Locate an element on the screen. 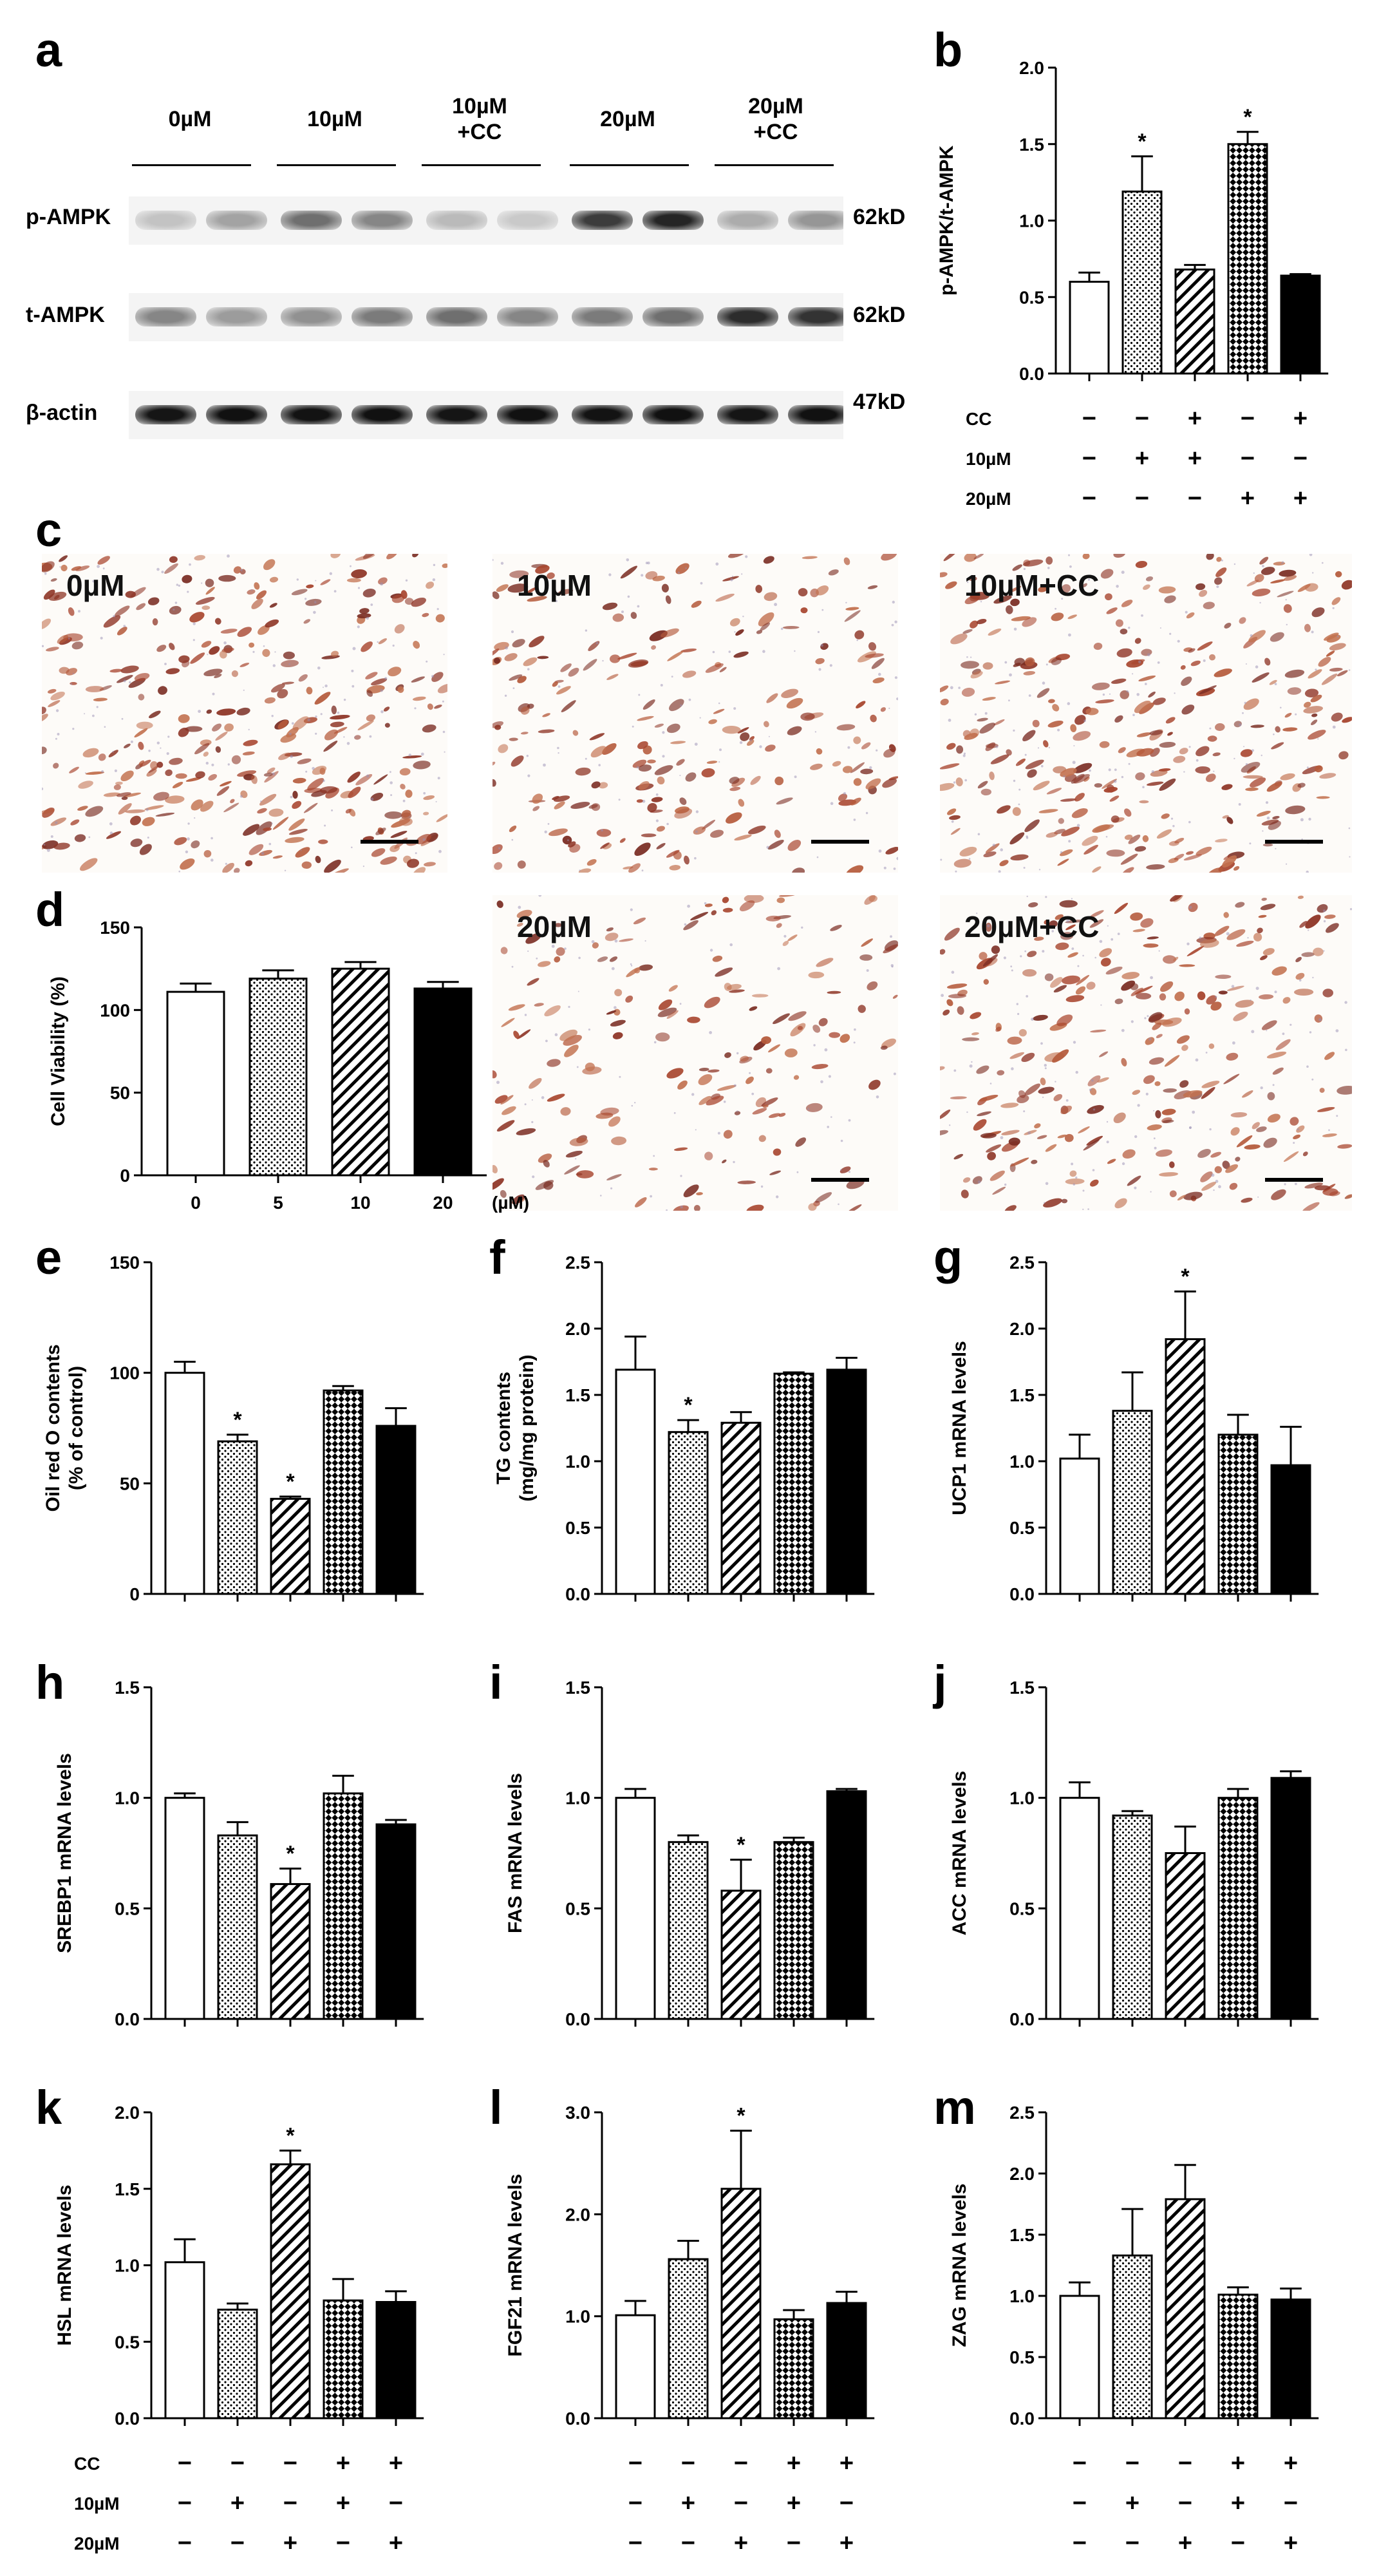  stained-cells is located at coordinates (244, 714).